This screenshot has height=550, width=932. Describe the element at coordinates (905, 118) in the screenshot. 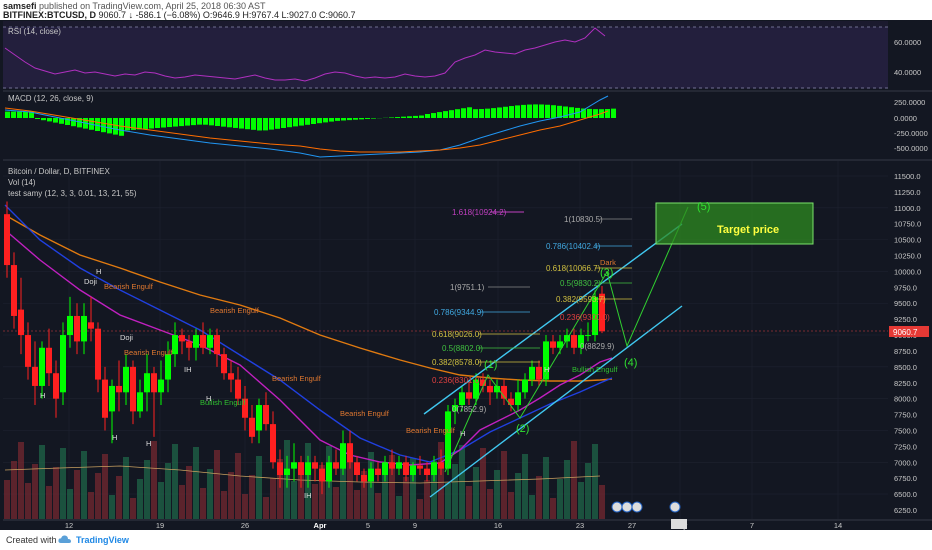

I see `macd-axis-0: 0.0000` at that location.